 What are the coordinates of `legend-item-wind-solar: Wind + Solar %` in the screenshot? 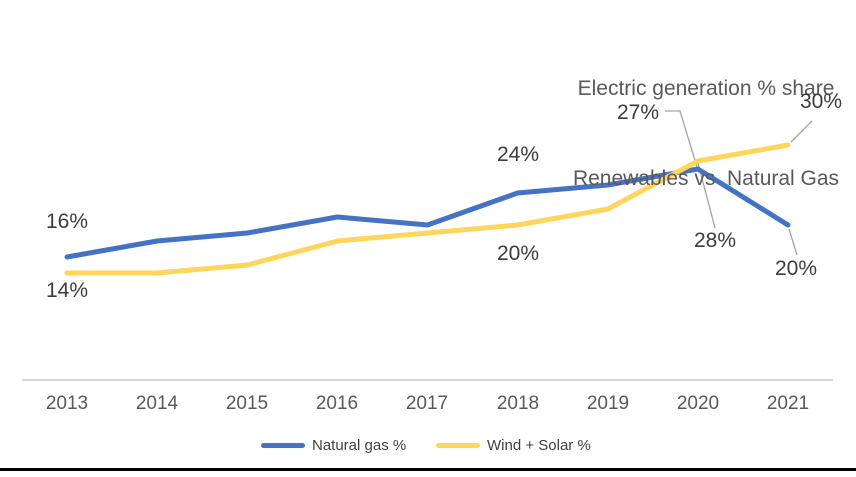 It's located at (513, 445).